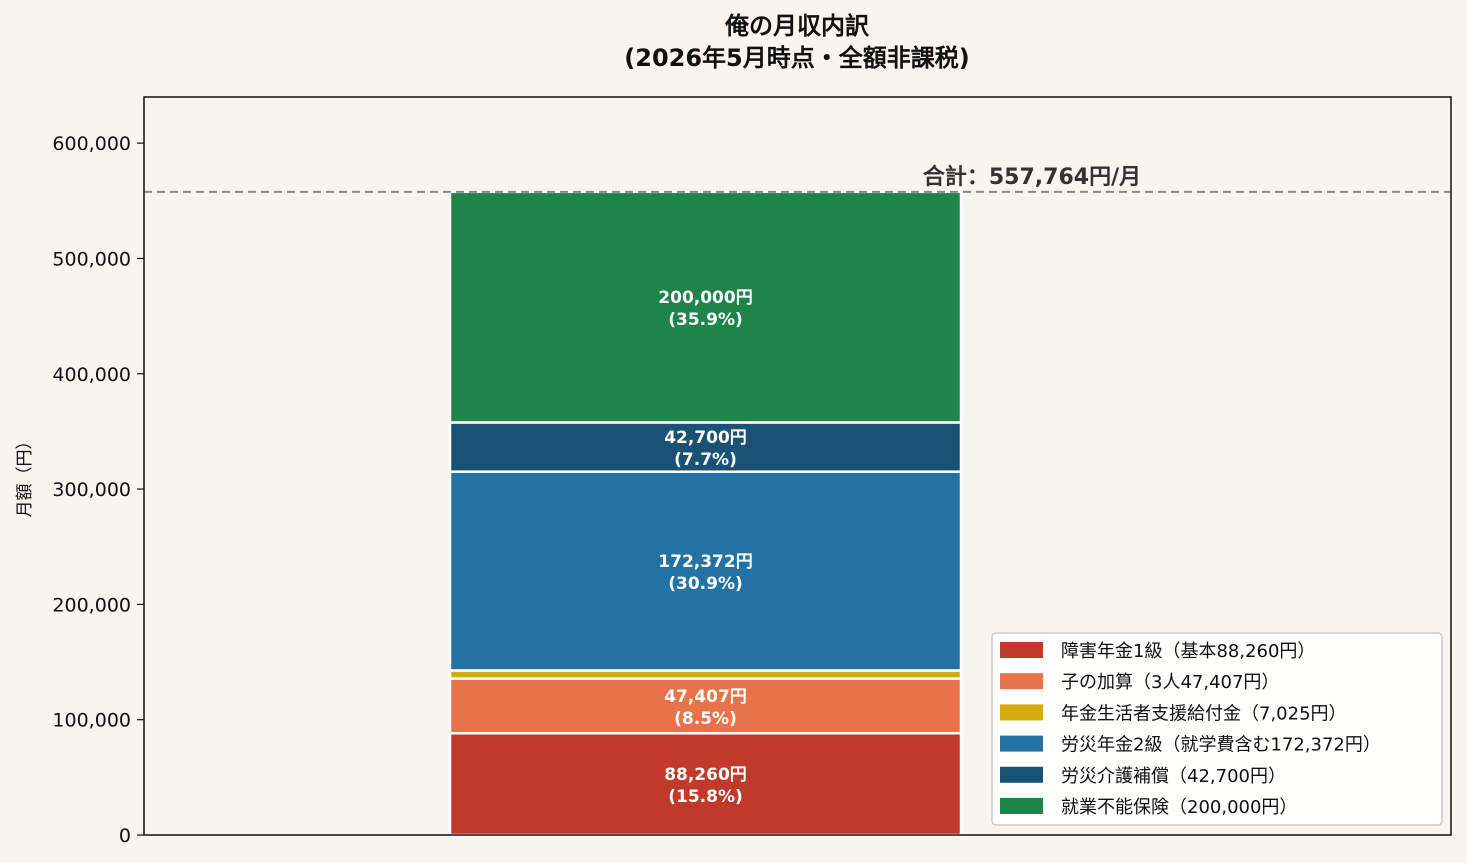 The image size is (1467, 863). Describe the element at coordinates (1032, 177) in the screenshot. I see `total-label: 合計：557,764円/月` at that location.